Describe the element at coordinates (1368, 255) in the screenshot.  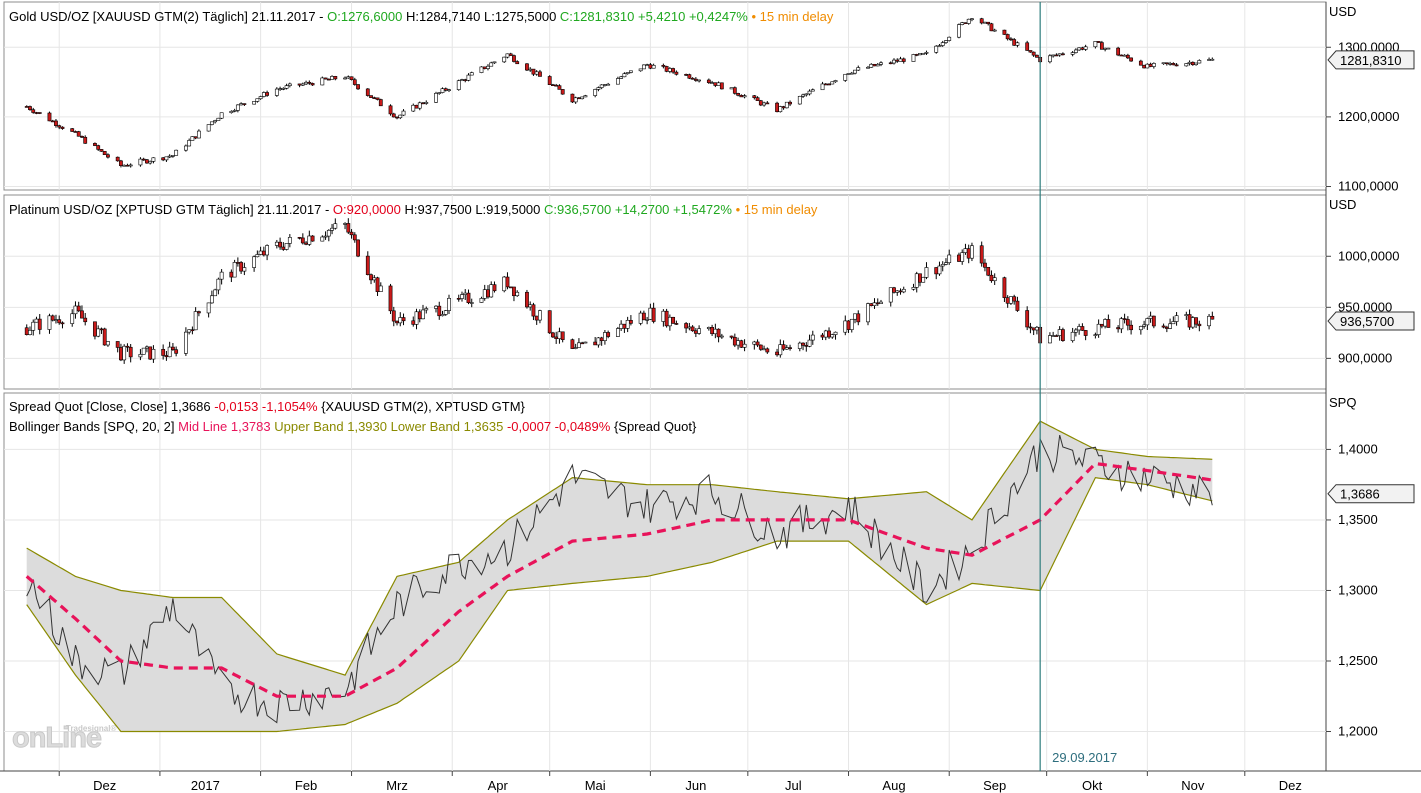
I see `y-tick-label: 1000,0000` at that location.